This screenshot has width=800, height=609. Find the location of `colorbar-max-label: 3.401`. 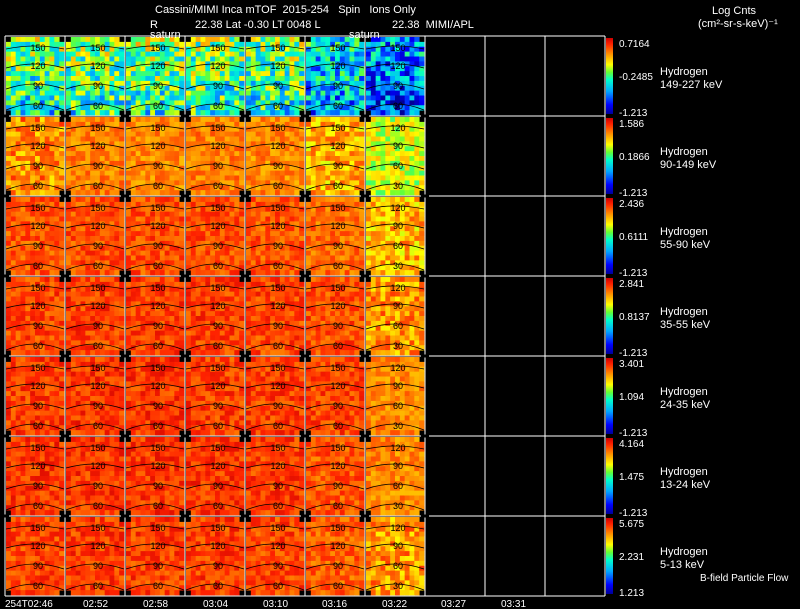

colorbar-max-label: 3.401 is located at coordinates (631, 364).